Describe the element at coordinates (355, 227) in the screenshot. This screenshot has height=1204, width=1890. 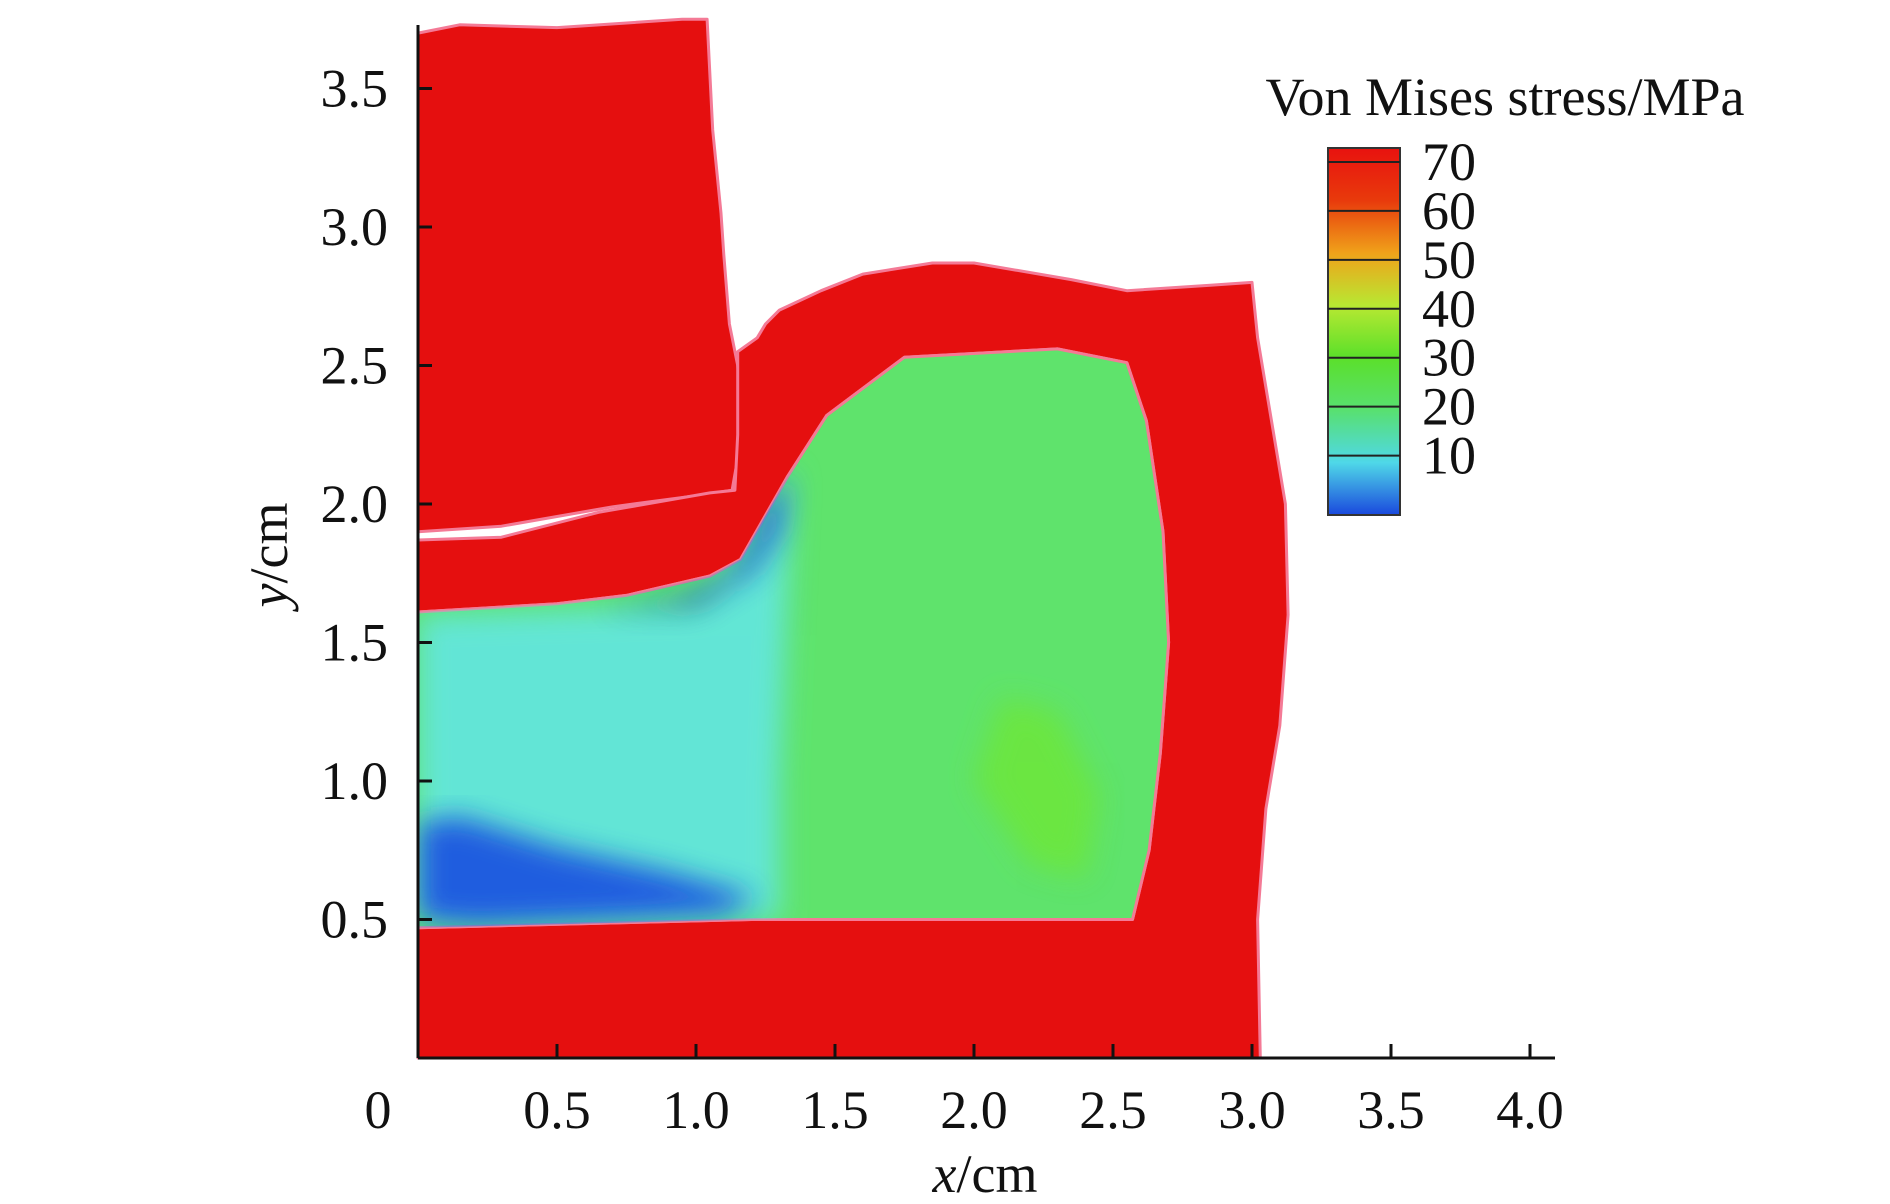
I see `y-tick-label: 3.0` at that location.